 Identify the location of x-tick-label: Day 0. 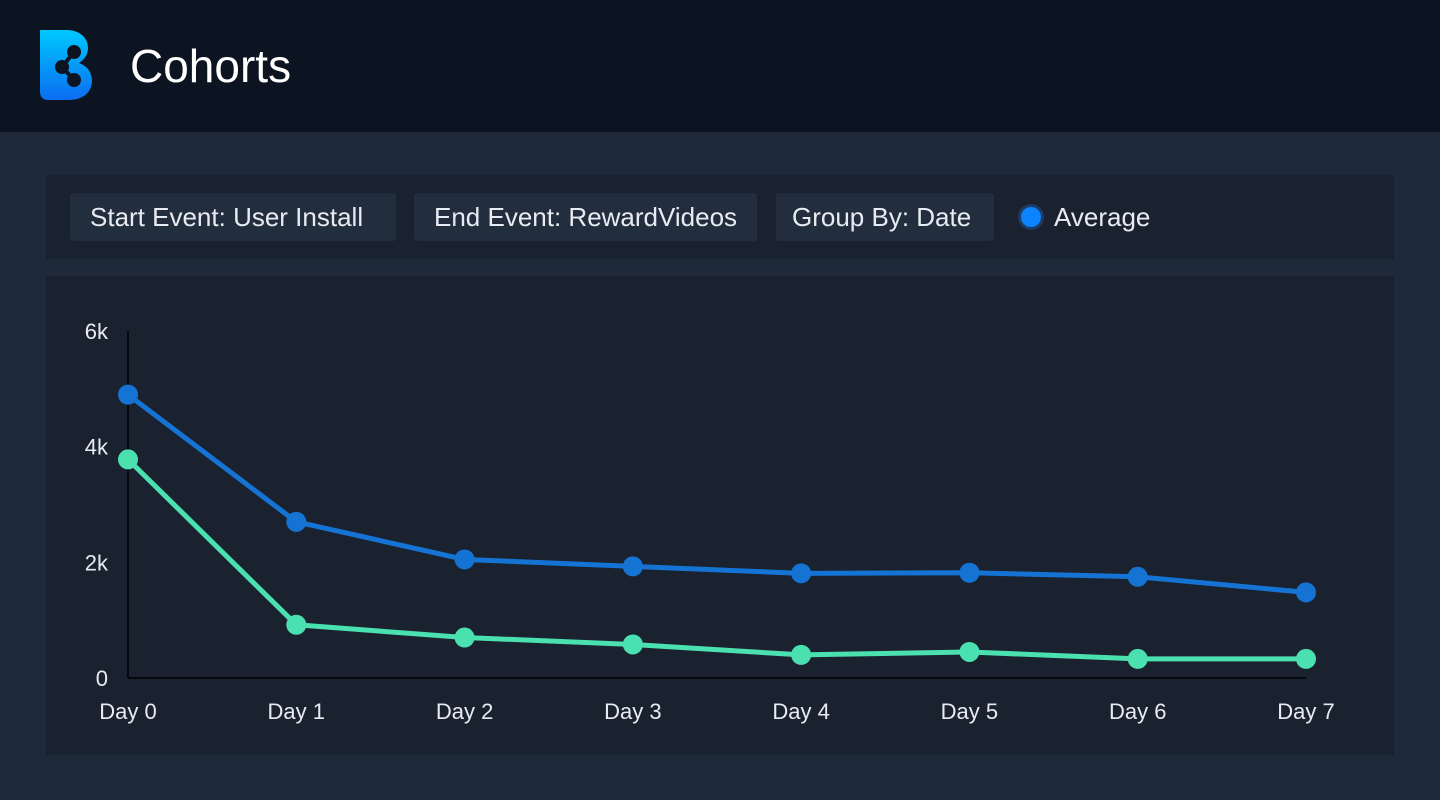
(127, 711).